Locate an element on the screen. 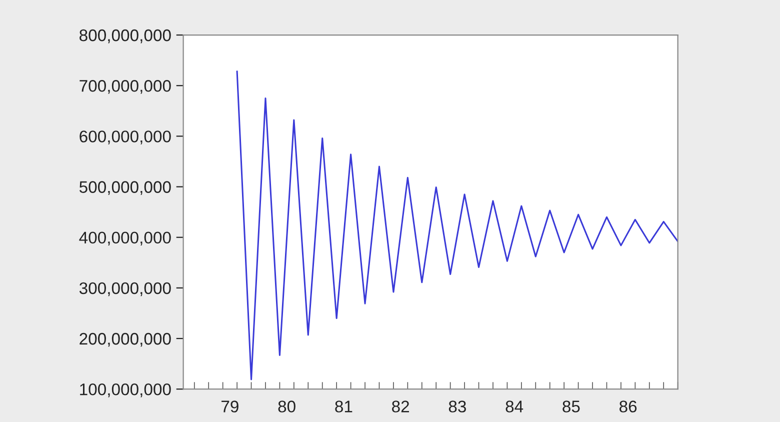 This screenshot has height=422, width=780. y-tick-label: 200,000,000 is located at coordinates (125, 339).